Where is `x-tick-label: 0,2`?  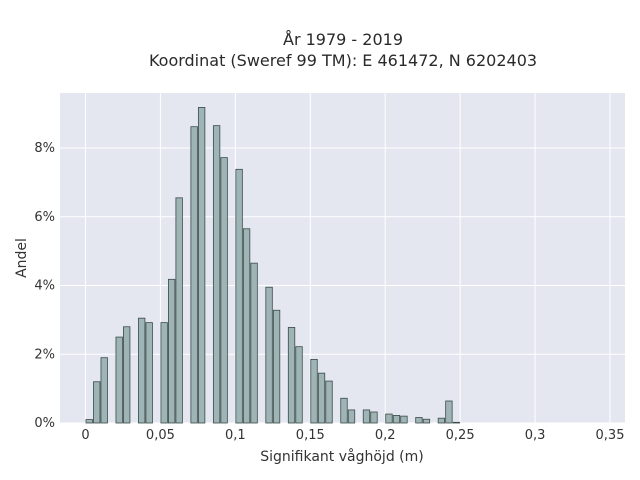 x-tick-label: 0,2 is located at coordinates (385, 435).